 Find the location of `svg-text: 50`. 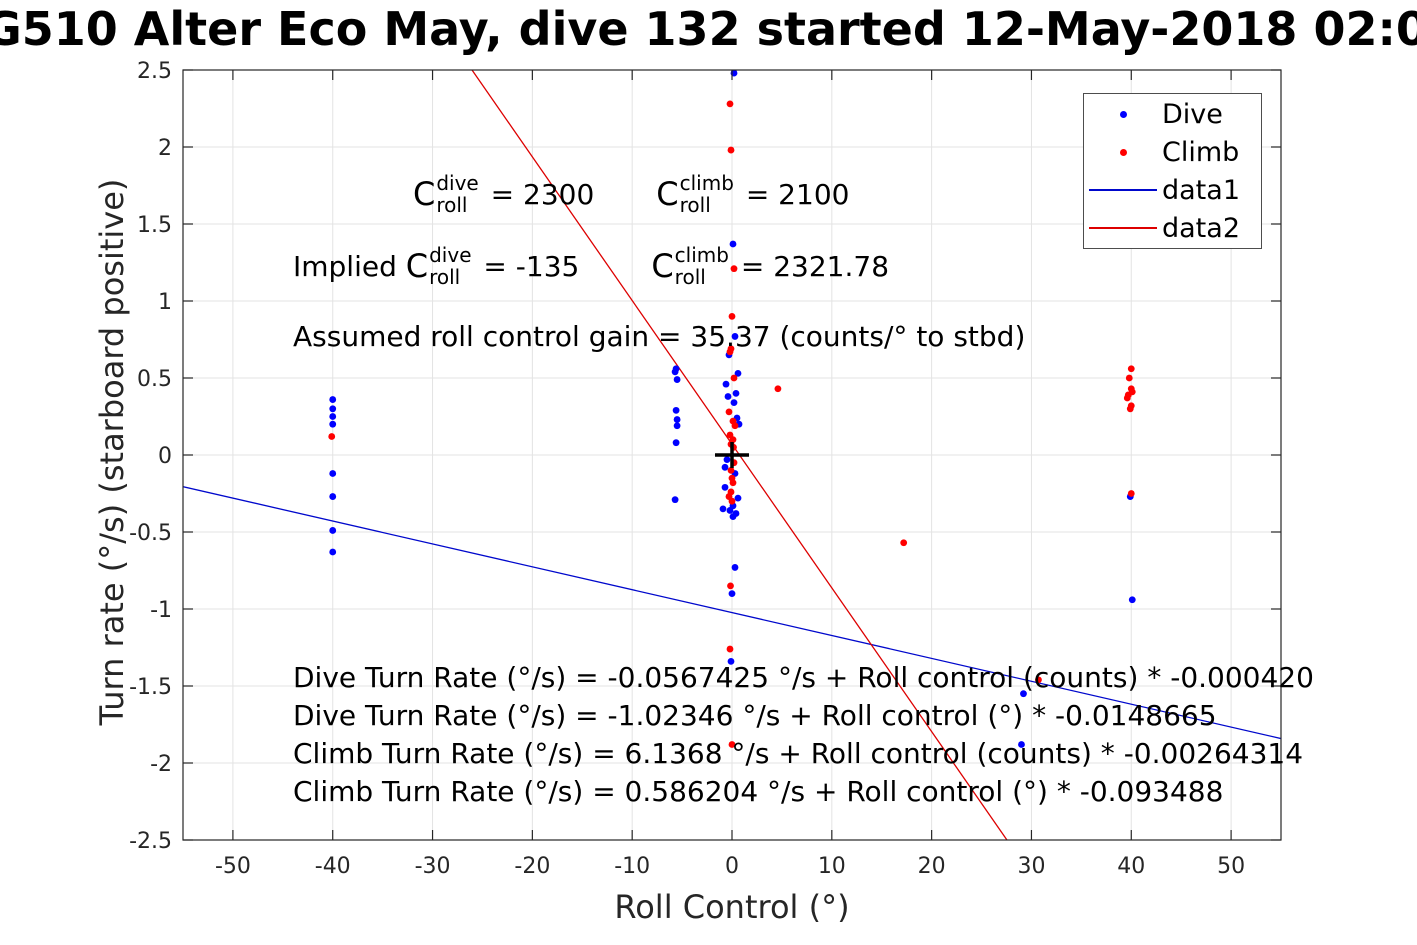

svg-text: 50 is located at coordinates (1231, 866).